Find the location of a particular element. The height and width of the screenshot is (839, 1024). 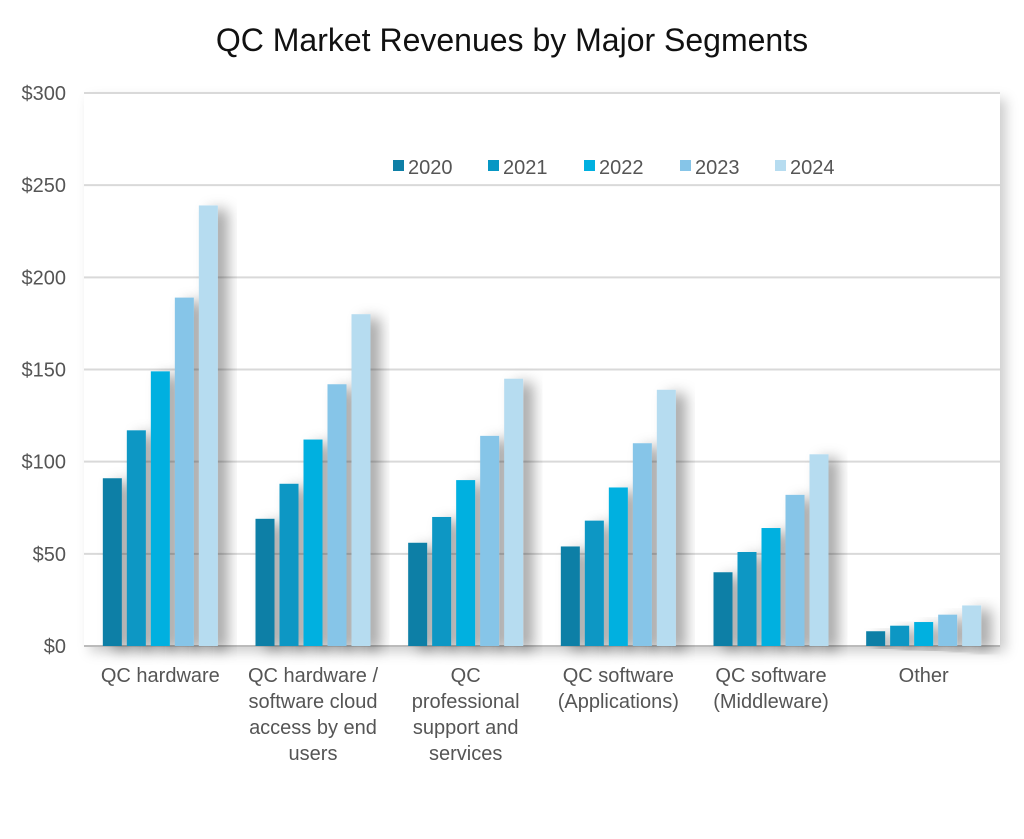

x-tick-label: QC hardware is located at coordinates (160, 676).